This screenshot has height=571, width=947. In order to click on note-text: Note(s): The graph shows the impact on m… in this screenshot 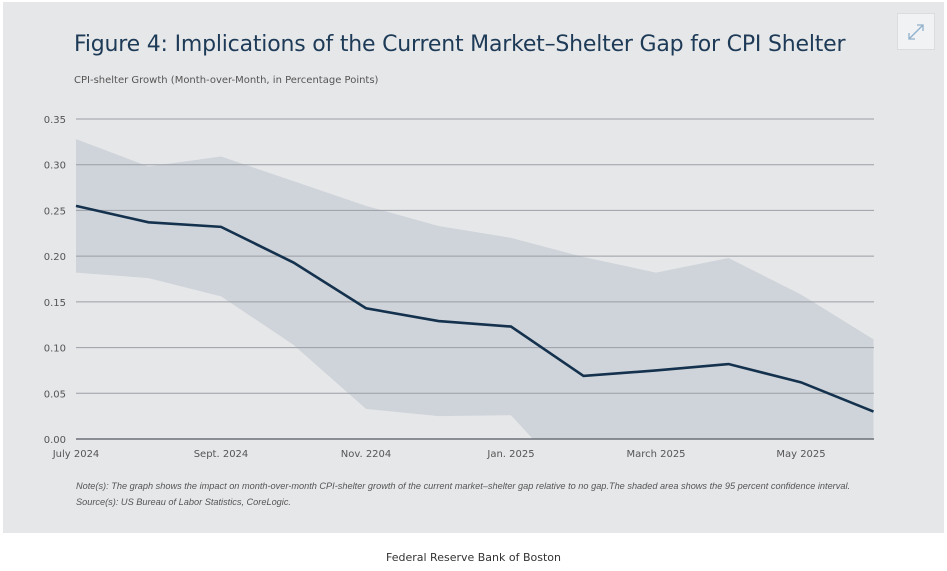, I will do `click(463, 486)`.